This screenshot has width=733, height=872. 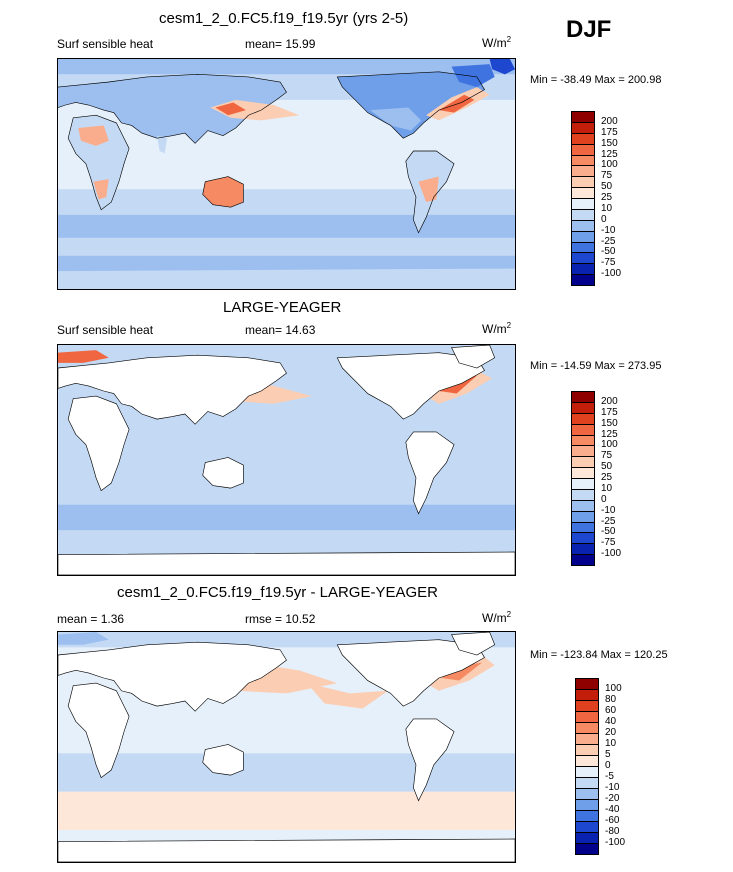 What do you see at coordinates (277, 592) in the screenshot?
I see `panel3-title: cesm1_2_0.FC5.f19_f19.5yr - LARGE-YEAGER` at bounding box center [277, 592].